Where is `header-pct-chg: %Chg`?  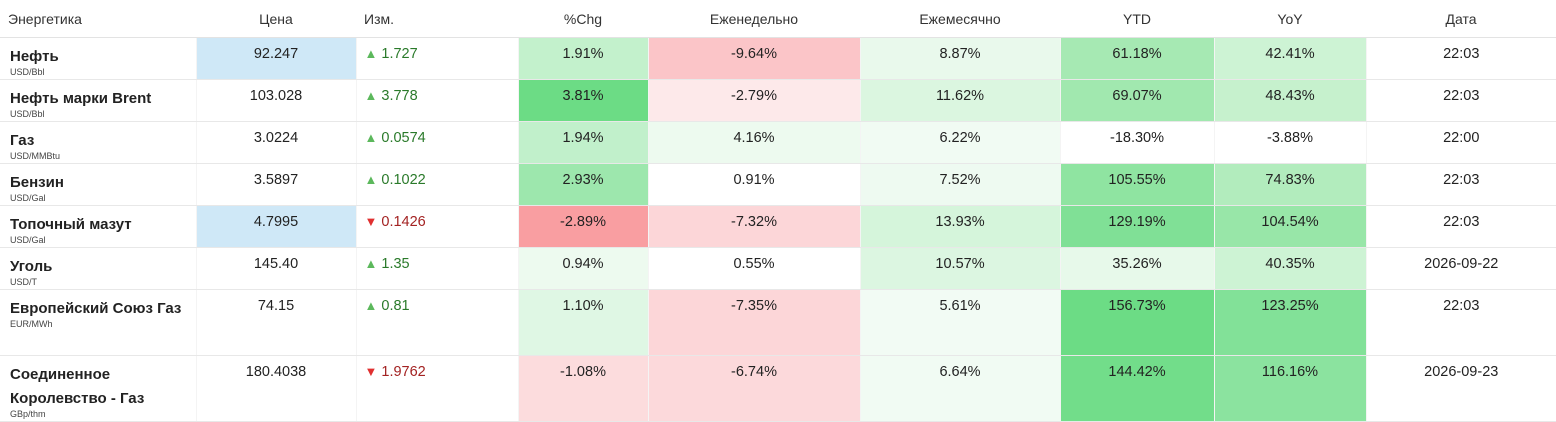 header-pct-chg: %Chg is located at coordinates (583, 19).